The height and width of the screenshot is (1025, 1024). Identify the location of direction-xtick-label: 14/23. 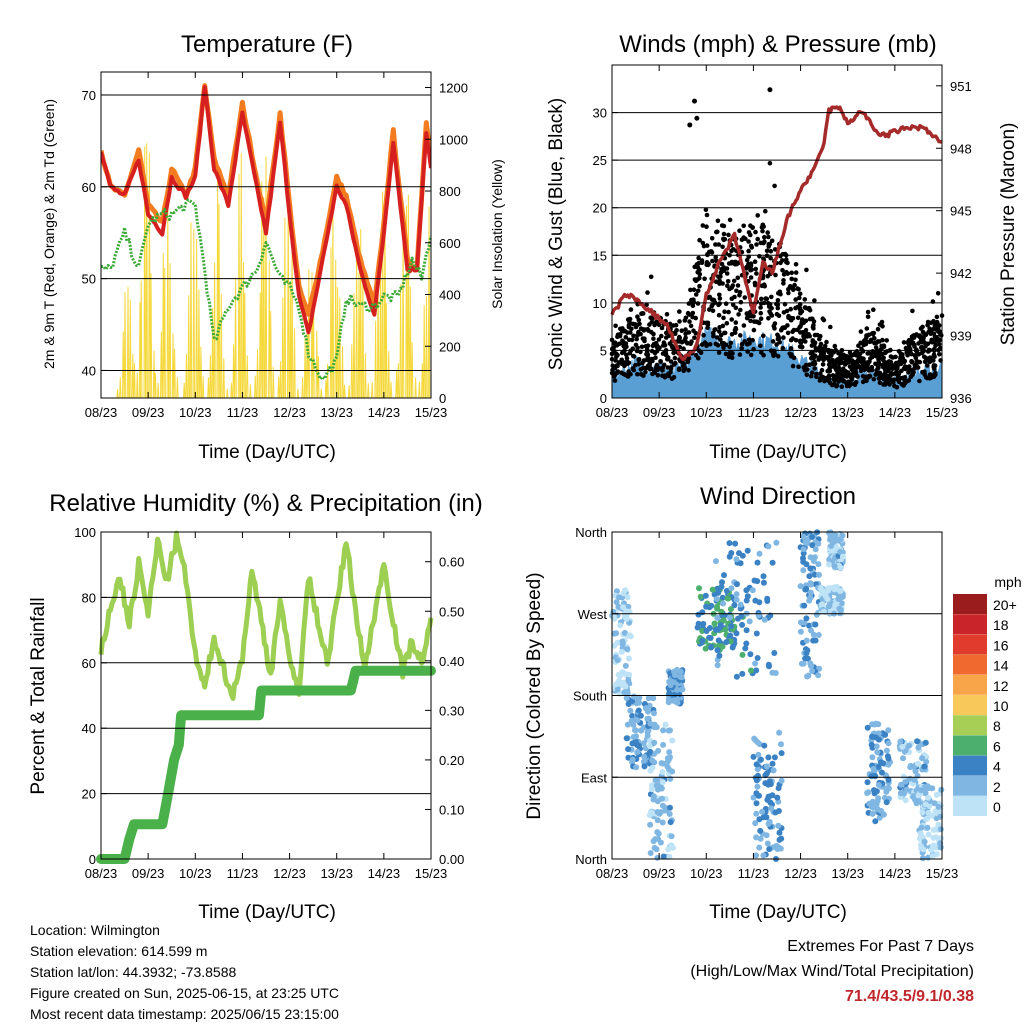
(895, 873).